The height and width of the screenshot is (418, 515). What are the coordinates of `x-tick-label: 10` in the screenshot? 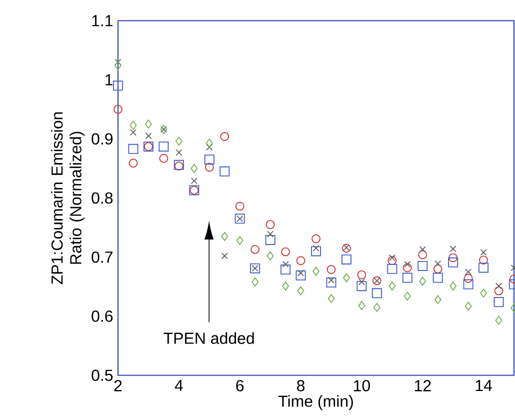 It's located at (362, 386).